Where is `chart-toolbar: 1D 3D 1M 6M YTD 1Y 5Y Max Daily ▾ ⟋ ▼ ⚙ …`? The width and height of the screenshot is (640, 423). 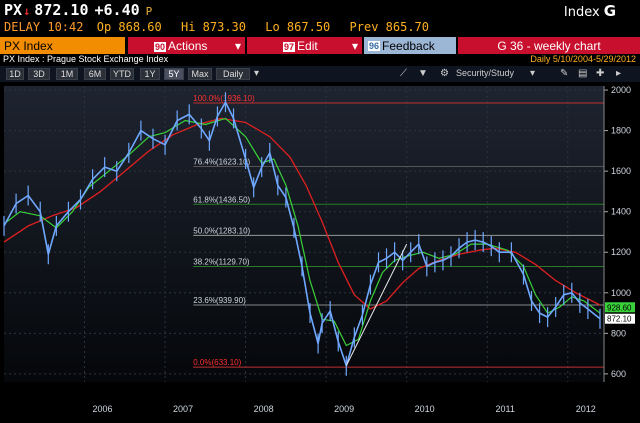
chart-toolbar: 1D 3D 1M 6M YTD 1Y 5Y Max Daily ▾ ⟋ ▼ ⚙ … is located at coordinates (320, 74).